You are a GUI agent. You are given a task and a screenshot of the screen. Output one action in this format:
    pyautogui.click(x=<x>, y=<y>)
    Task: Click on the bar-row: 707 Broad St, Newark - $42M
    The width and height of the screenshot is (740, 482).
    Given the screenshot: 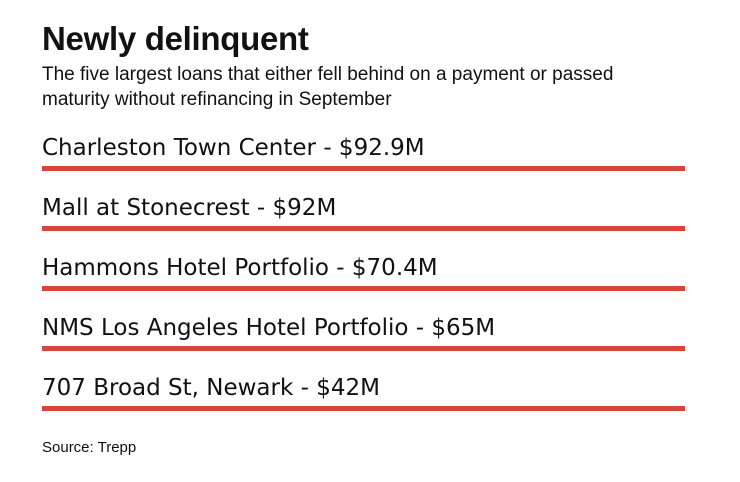 What is the action you would take?
    pyautogui.click(x=363, y=392)
    